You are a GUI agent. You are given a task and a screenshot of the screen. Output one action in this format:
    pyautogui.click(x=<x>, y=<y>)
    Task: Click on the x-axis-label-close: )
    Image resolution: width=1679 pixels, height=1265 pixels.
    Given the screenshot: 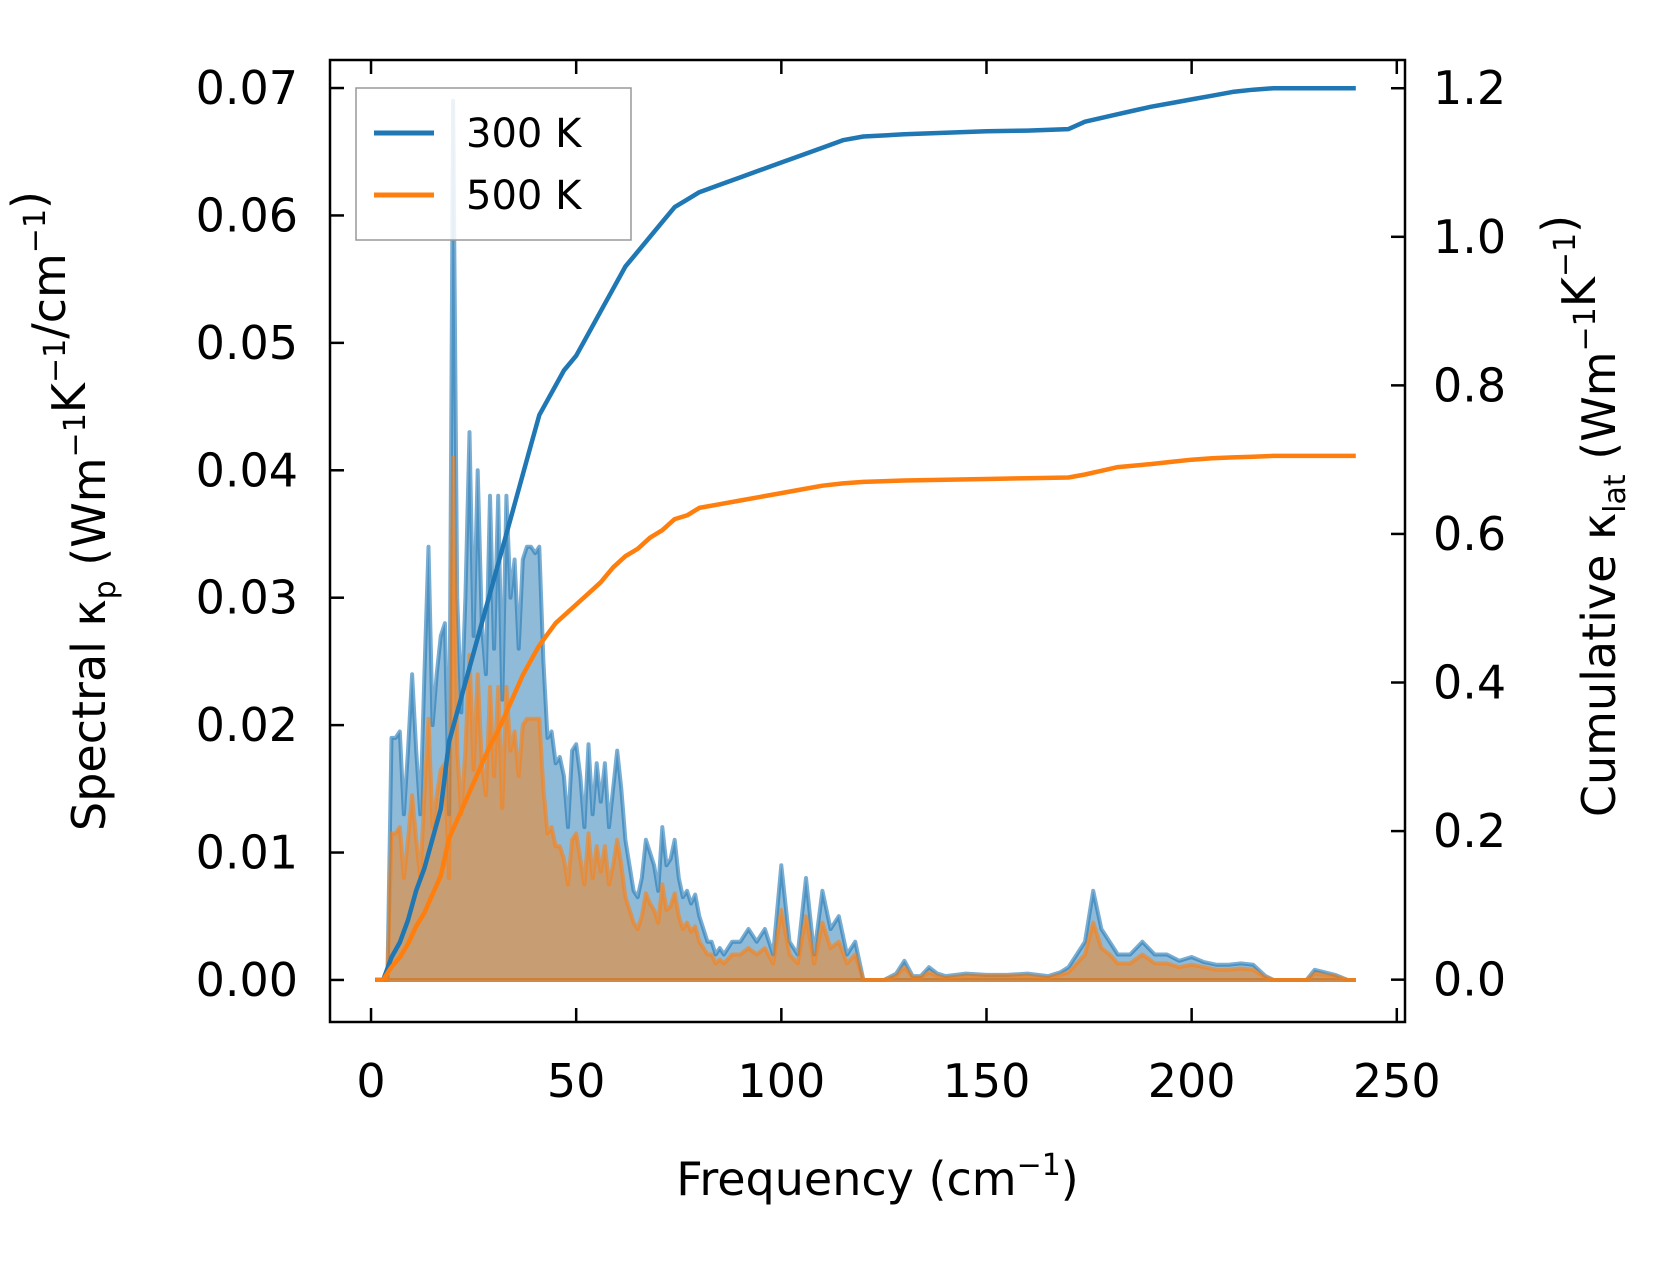 What is the action you would take?
    pyautogui.click(x=1070, y=1179)
    